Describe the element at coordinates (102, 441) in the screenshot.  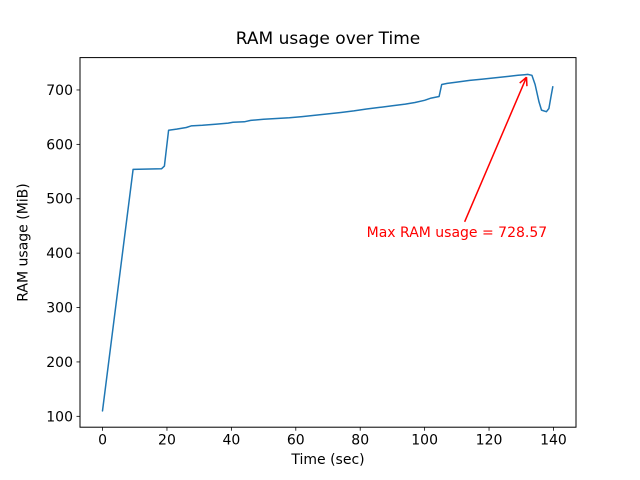
I see `x-tick-label: 0` at that location.